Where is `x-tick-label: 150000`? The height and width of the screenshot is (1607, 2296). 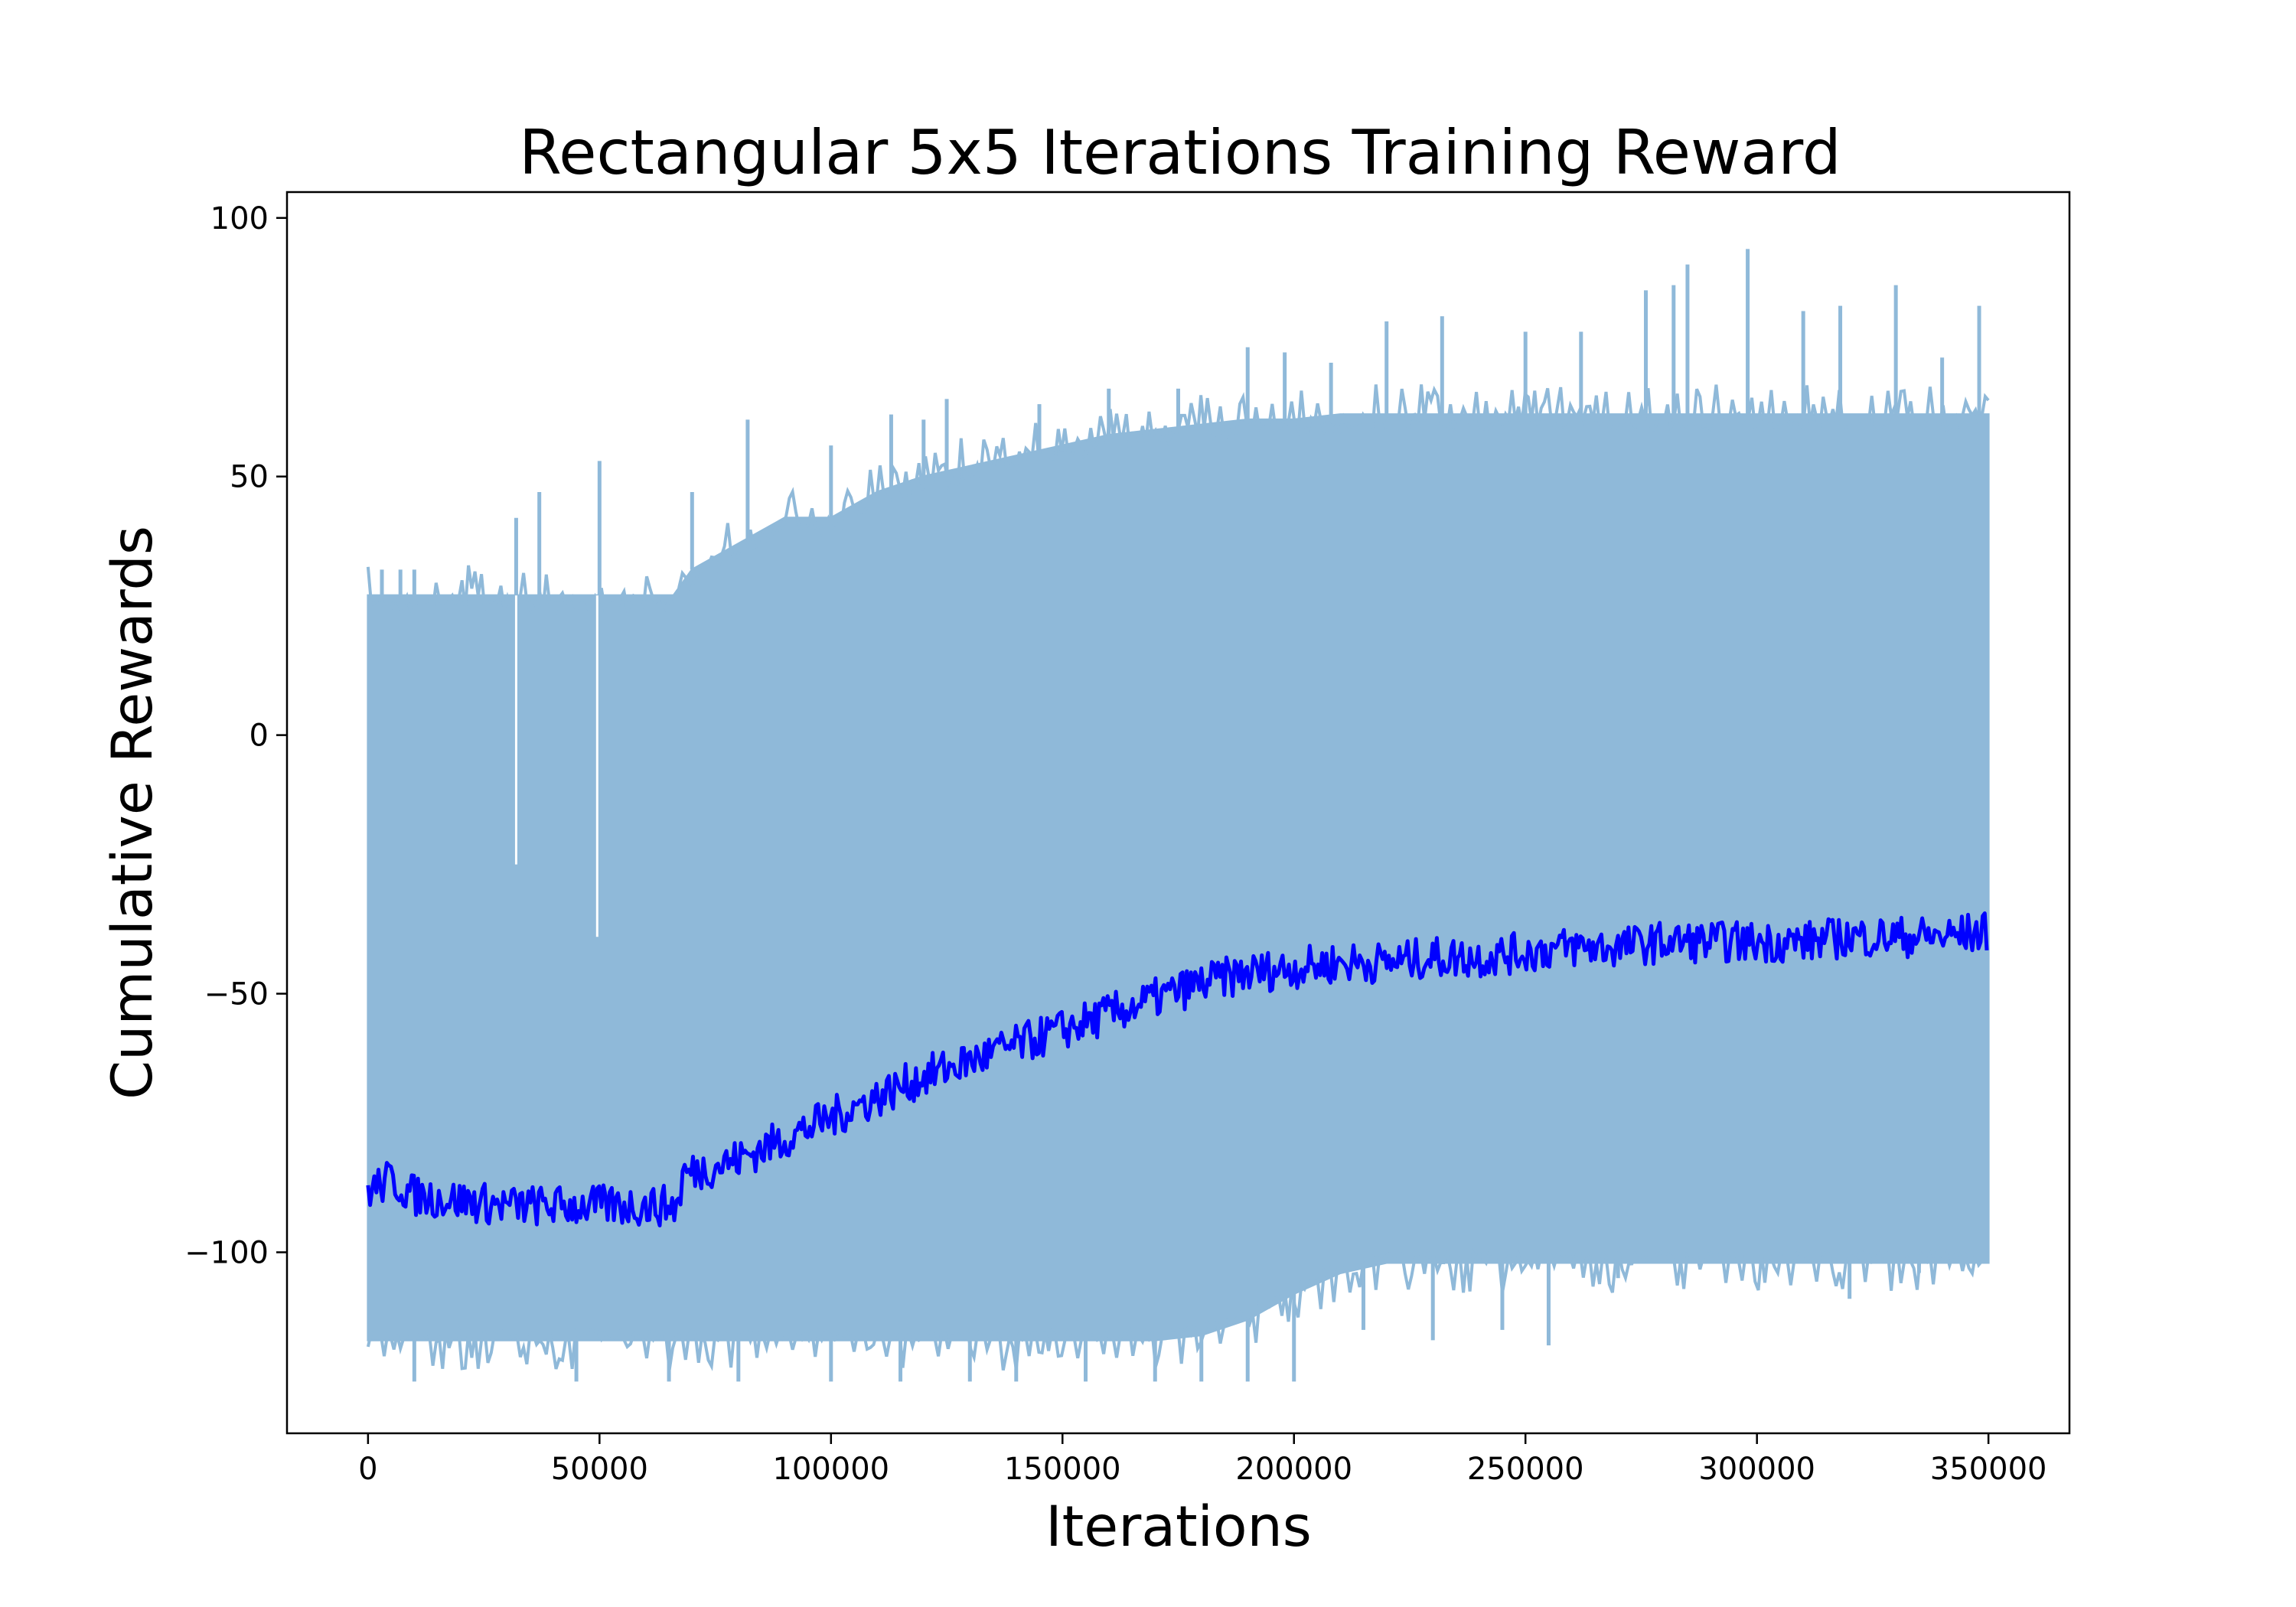 x-tick-label: 150000 is located at coordinates (1062, 1470).